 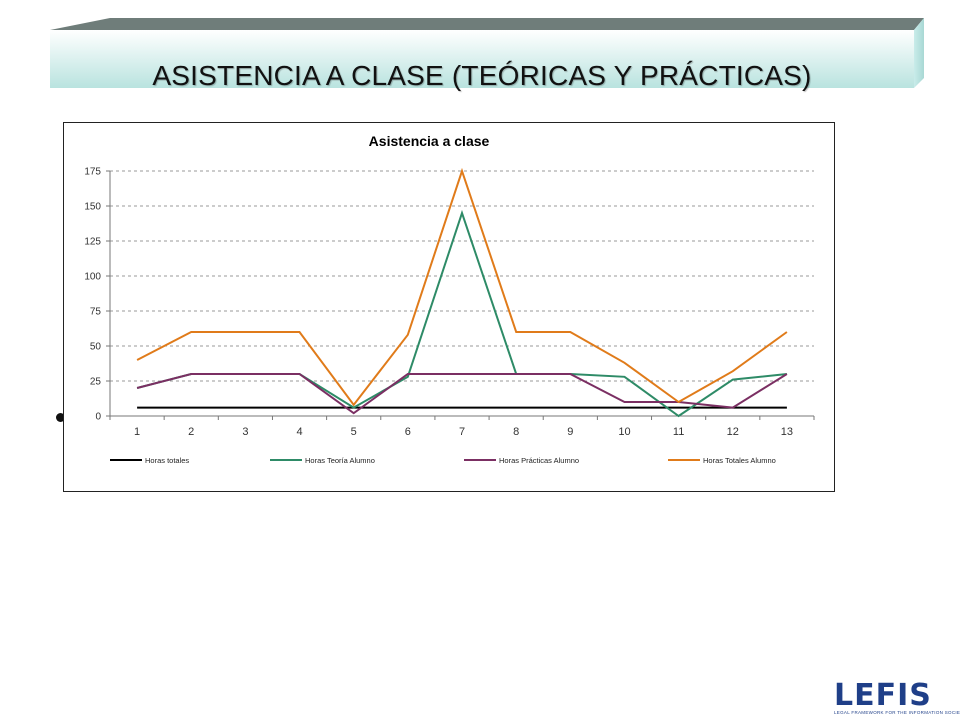 I want to click on chart-title: Asistencia a clase, so click(x=429, y=141).